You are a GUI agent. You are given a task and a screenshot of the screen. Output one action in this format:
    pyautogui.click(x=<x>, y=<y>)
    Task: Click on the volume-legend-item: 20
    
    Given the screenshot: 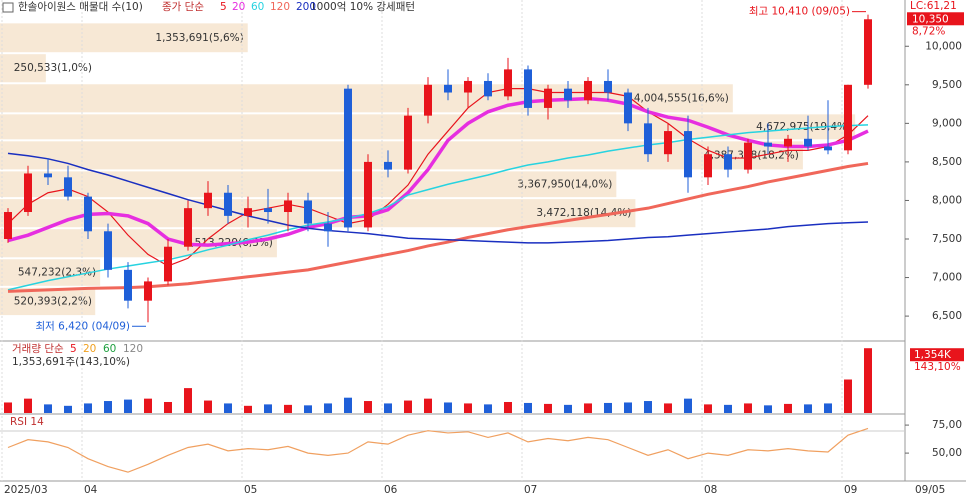 What is the action you would take?
    pyautogui.click(x=89, y=349)
    